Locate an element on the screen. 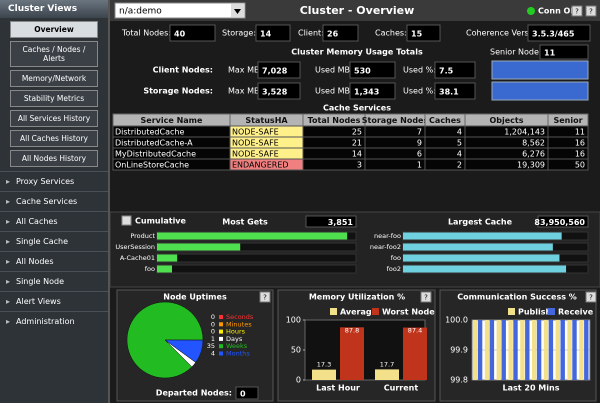 This screenshot has width=600, height=403. table-cell-text: 4 is located at coordinates (459, 154).